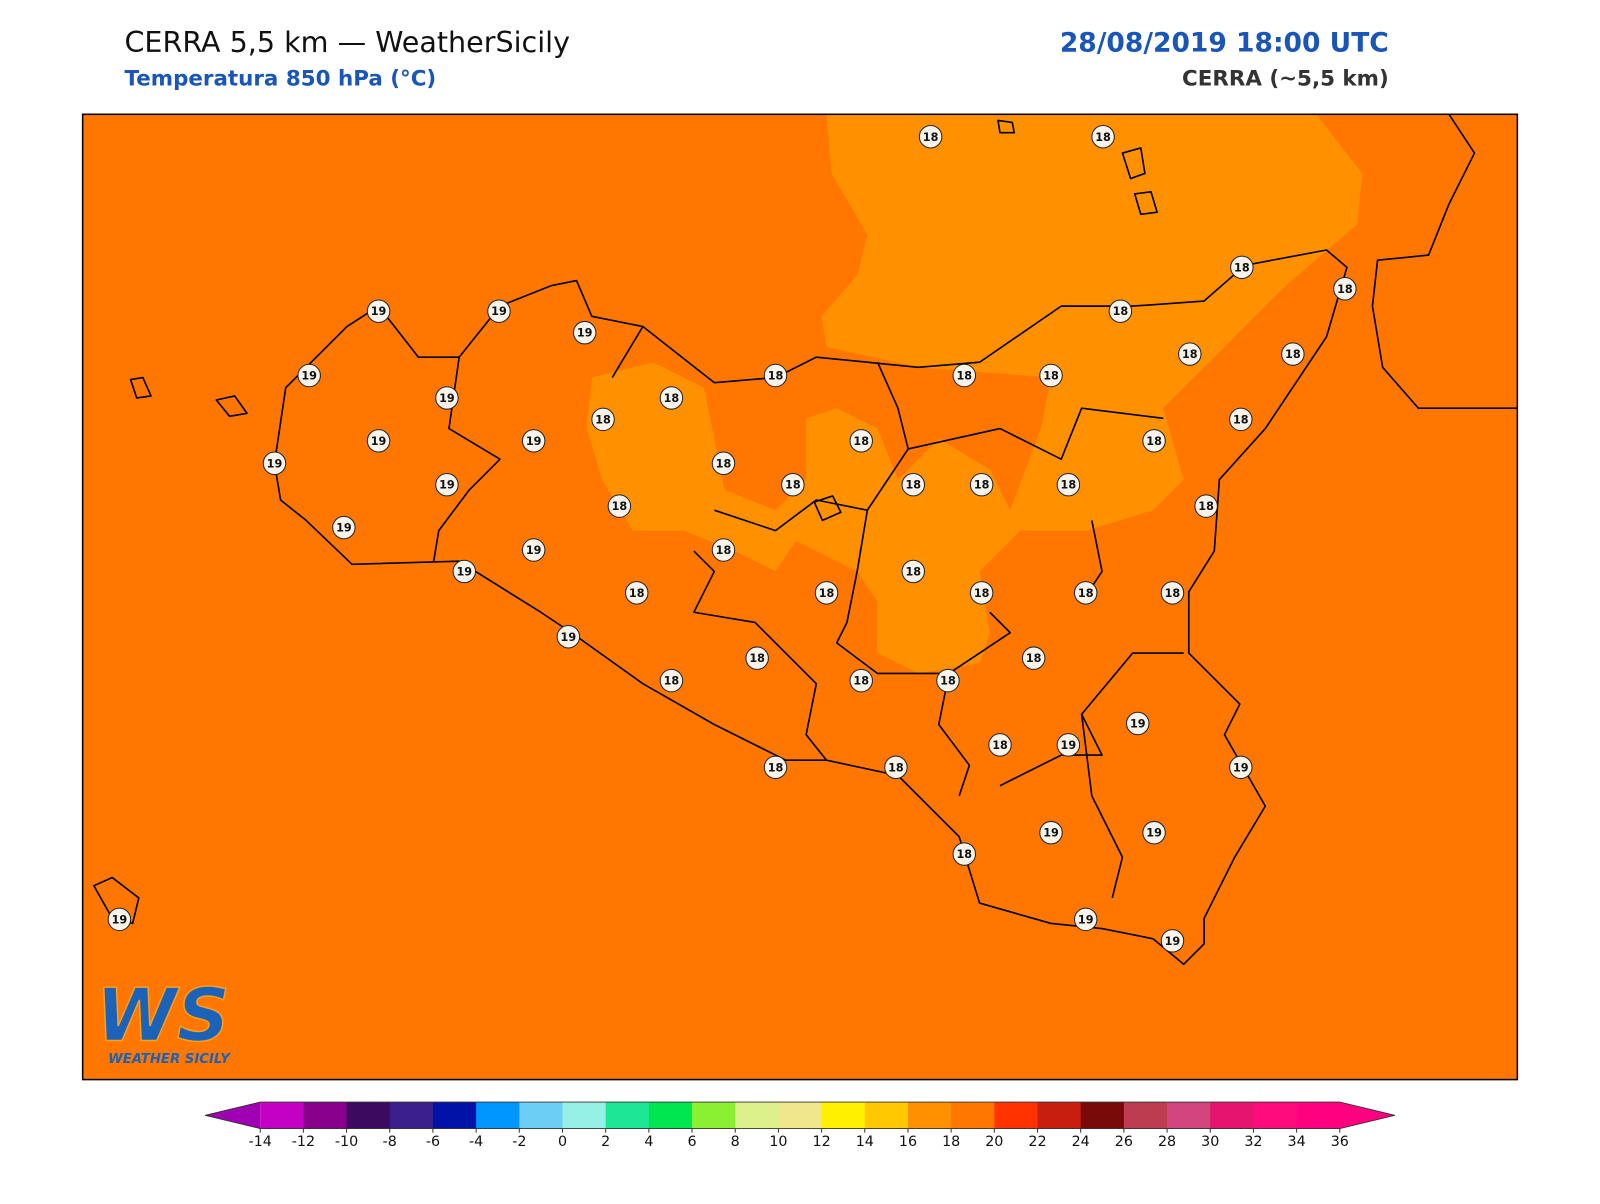  What do you see at coordinates (735, 1142) in the screenshot?
I see `colorbar-tick-label: 8` at bounding box center [735, 1142].